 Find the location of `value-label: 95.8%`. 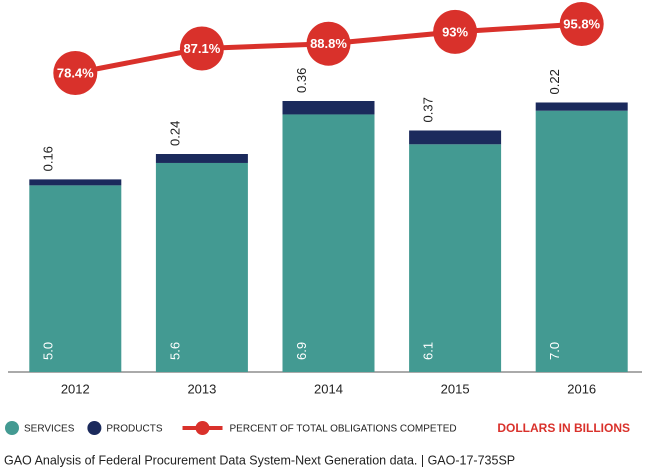

value-label: 95.8% is located at coordinates (581, 23).